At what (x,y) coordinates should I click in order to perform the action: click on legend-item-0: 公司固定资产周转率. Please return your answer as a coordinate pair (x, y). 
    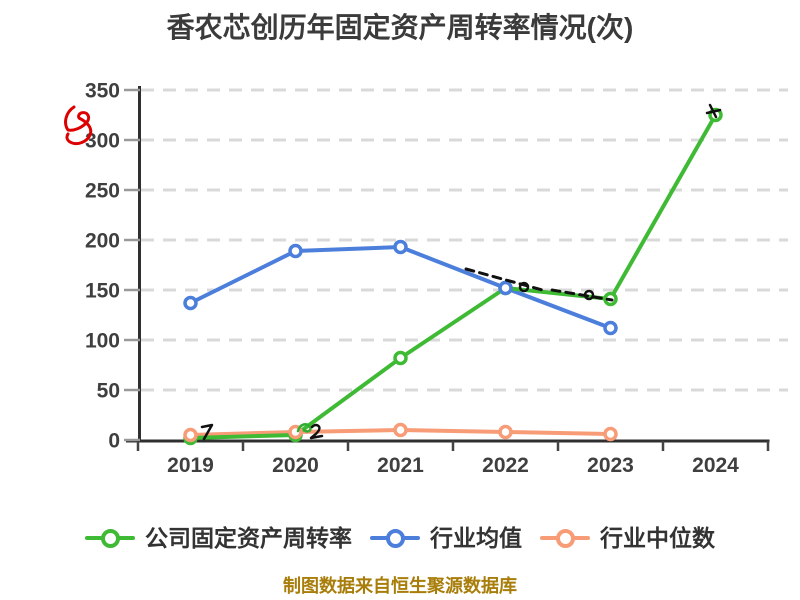
    Looking at the image, I should click on (218, 537).